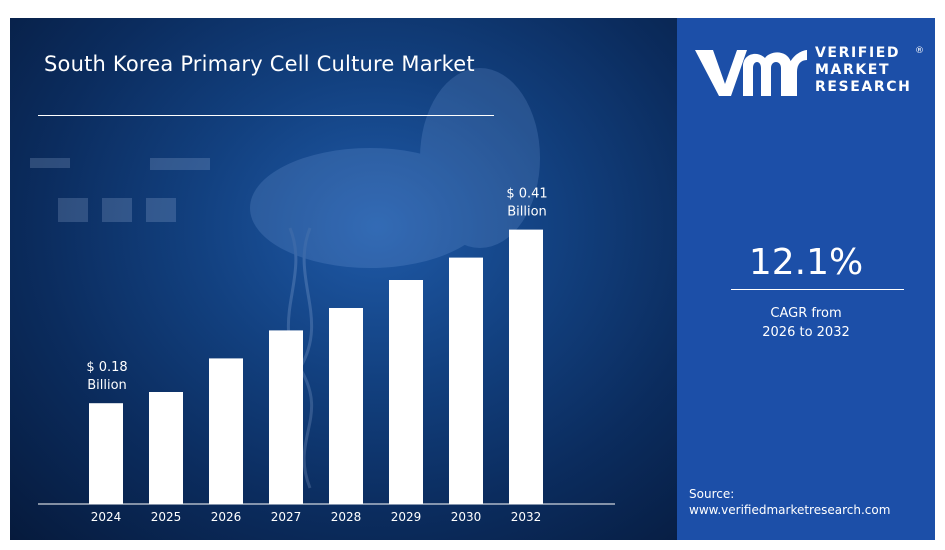  I want to click on bar-2032, so click(526, 366).